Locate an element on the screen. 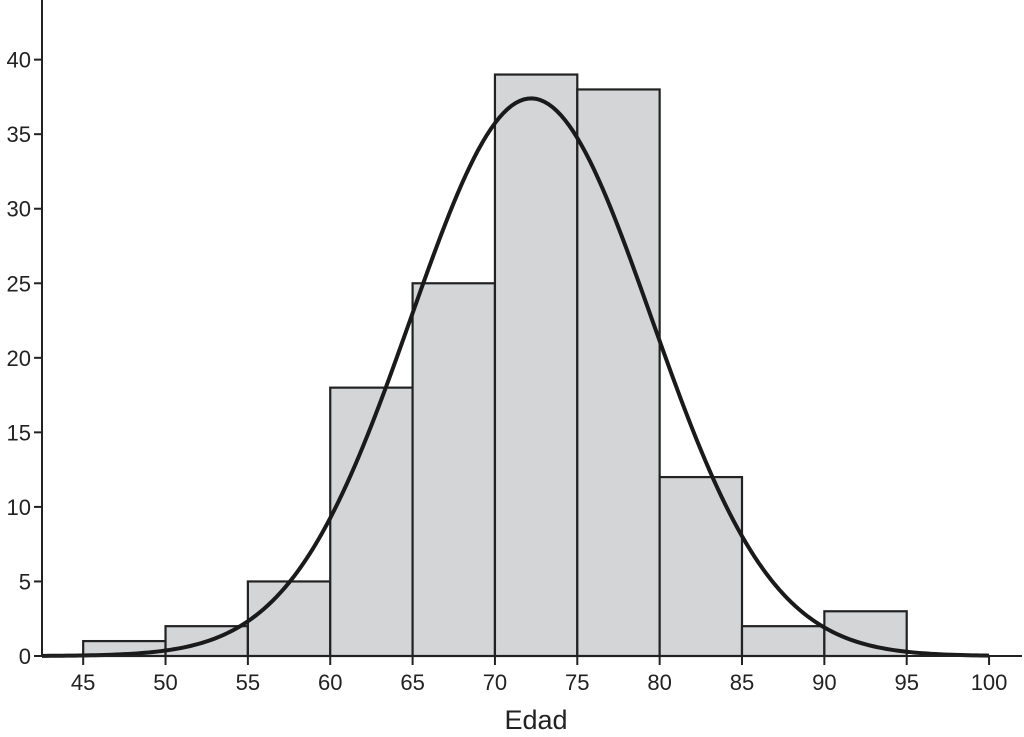 This screenshot has width=1024, height=737. x-tick-label: 60 is located at coordinates (330, 682).